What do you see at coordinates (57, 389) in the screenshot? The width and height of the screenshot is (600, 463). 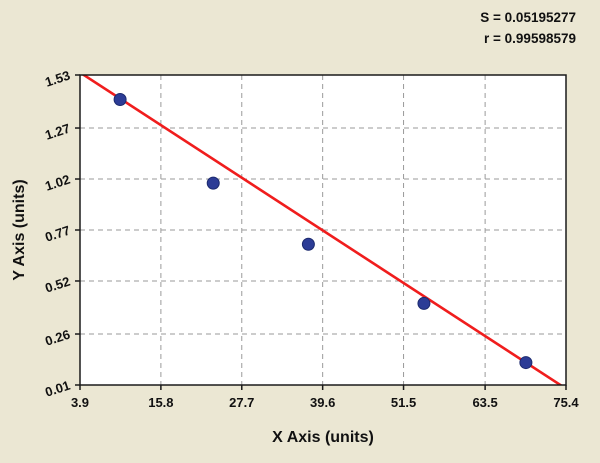 I see `y-tick-label: 0.01` at bounding box center [57, 389].